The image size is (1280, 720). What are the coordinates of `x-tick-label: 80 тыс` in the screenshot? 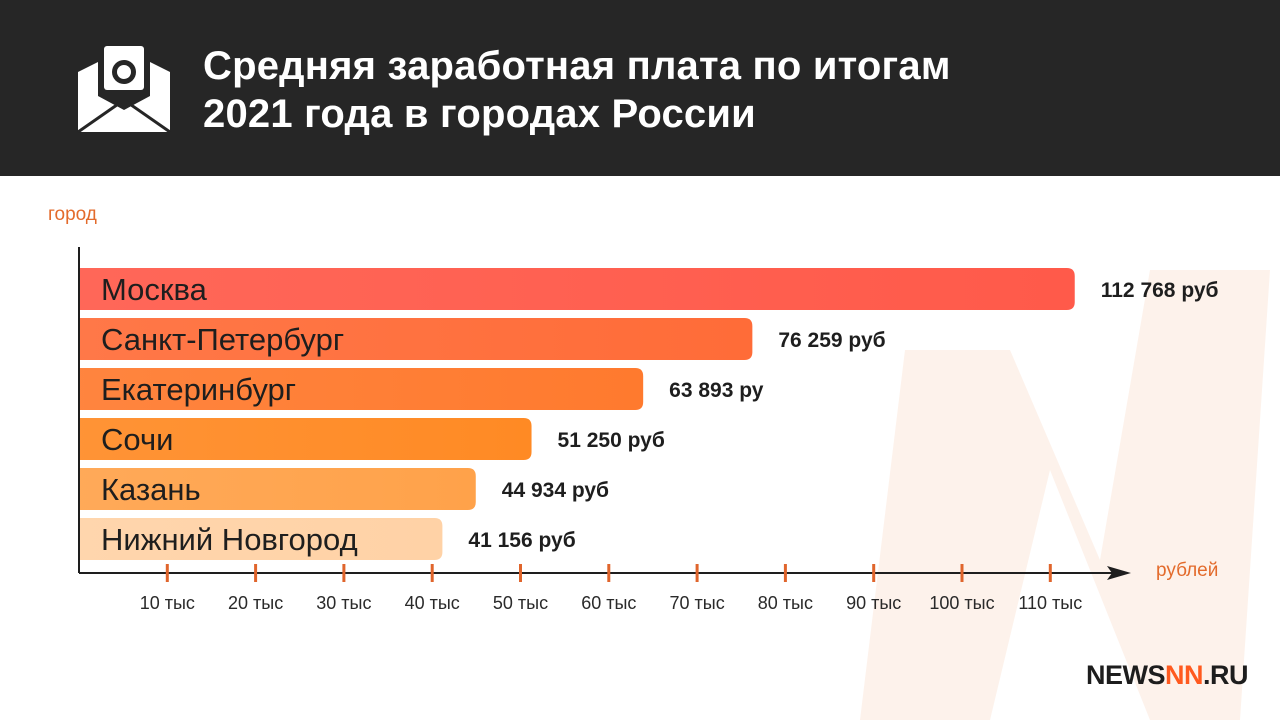 It's located at (785, 603).